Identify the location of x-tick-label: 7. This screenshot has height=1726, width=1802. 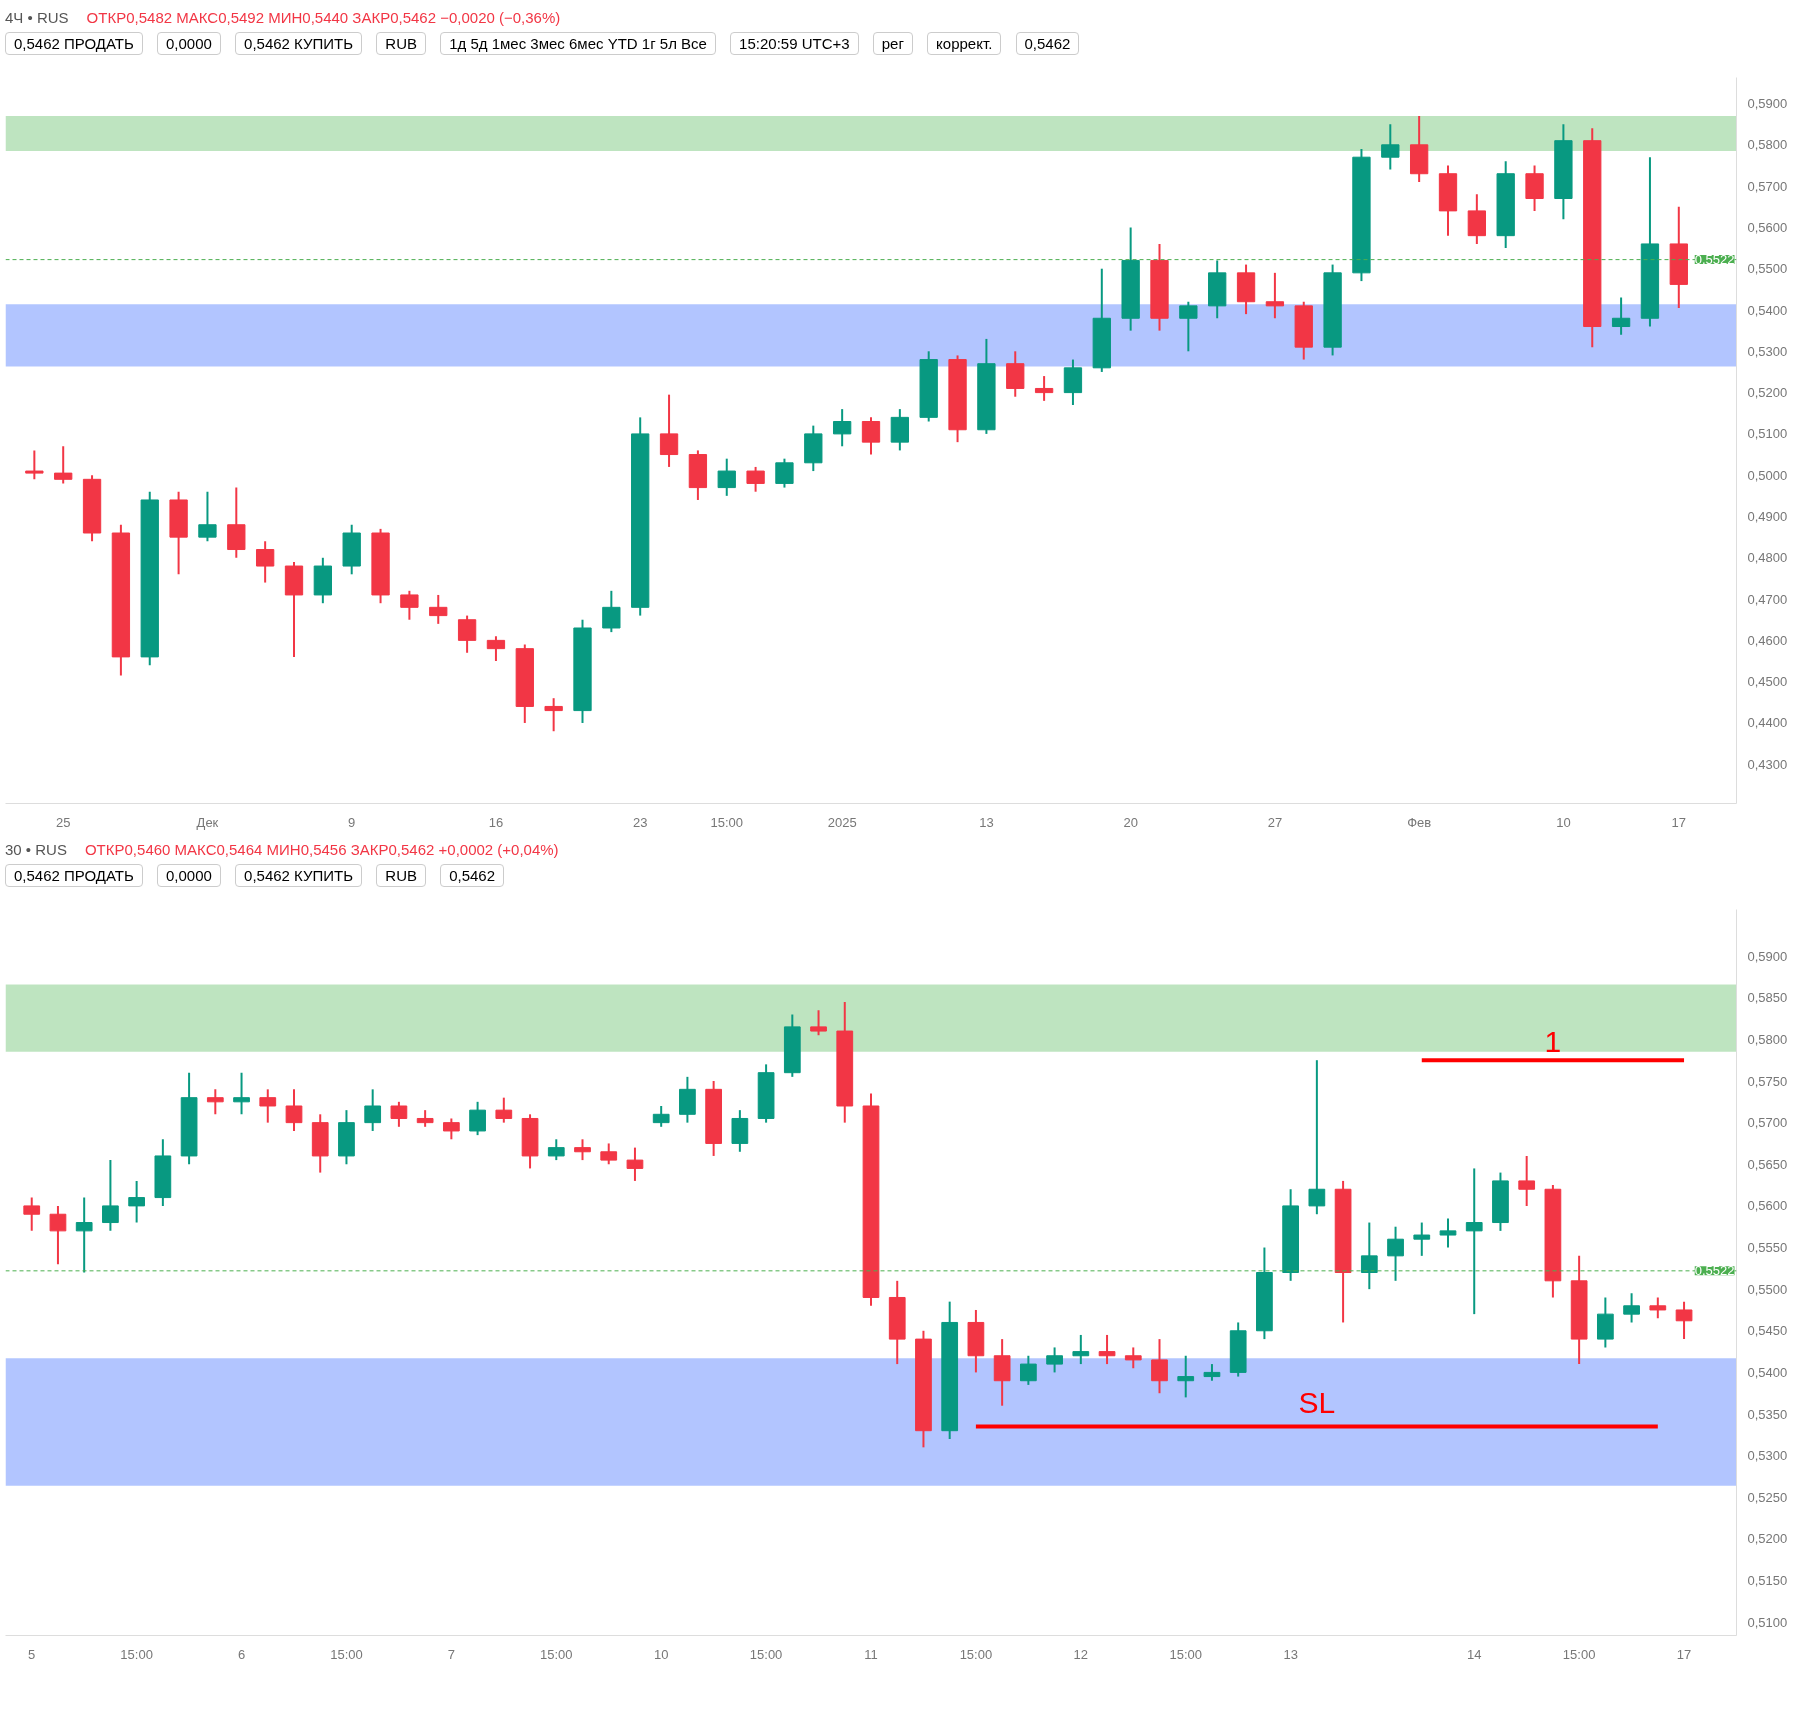
(451, 1654).